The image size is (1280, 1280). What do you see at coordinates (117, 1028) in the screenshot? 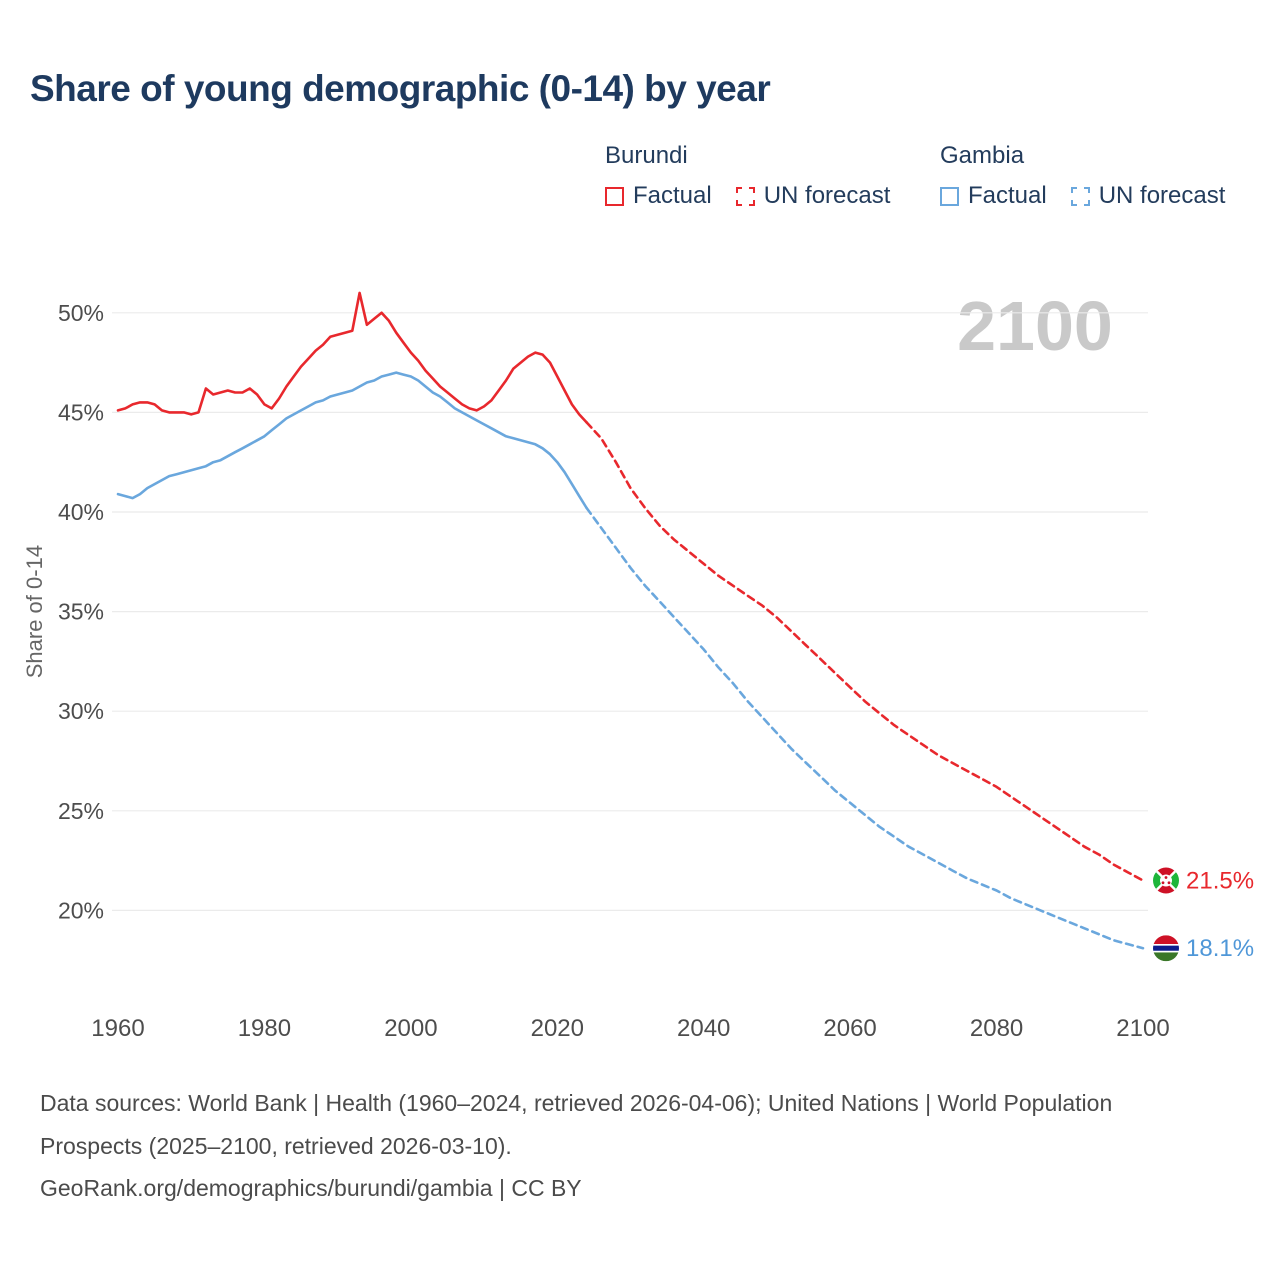
I see `x-tick-label: 1960` at bounding box center [117, 1028].